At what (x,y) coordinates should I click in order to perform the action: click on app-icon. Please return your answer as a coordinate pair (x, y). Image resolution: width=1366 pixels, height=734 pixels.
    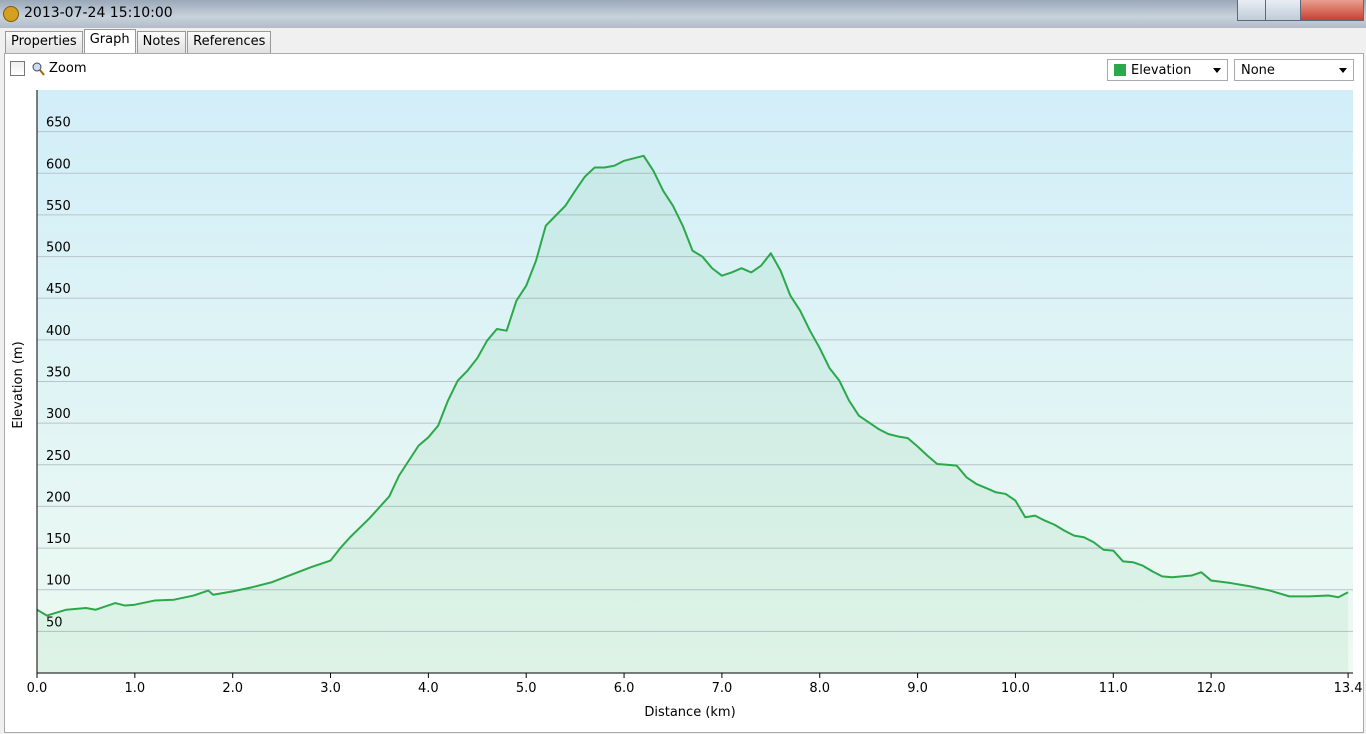
    Looking at the image, I should click on (11, 14).